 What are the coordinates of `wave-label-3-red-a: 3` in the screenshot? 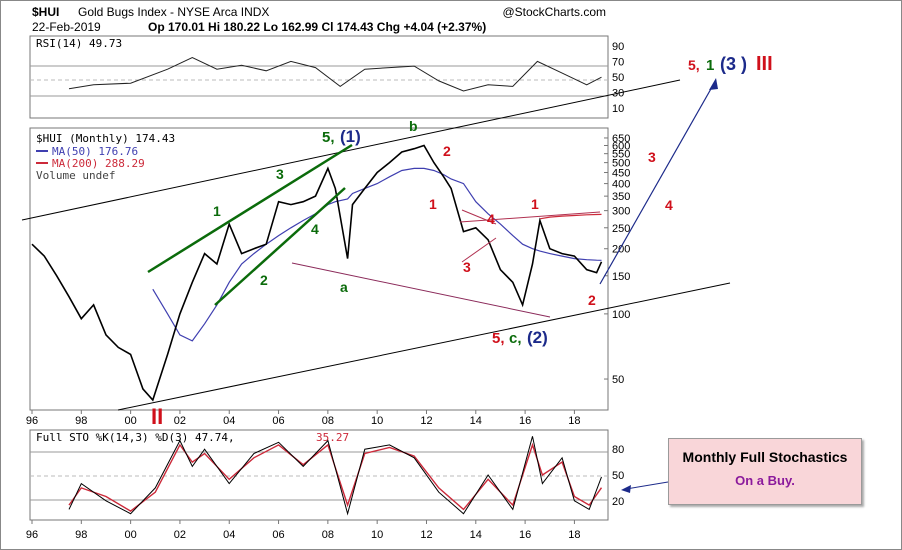 It's located at (467, 267).